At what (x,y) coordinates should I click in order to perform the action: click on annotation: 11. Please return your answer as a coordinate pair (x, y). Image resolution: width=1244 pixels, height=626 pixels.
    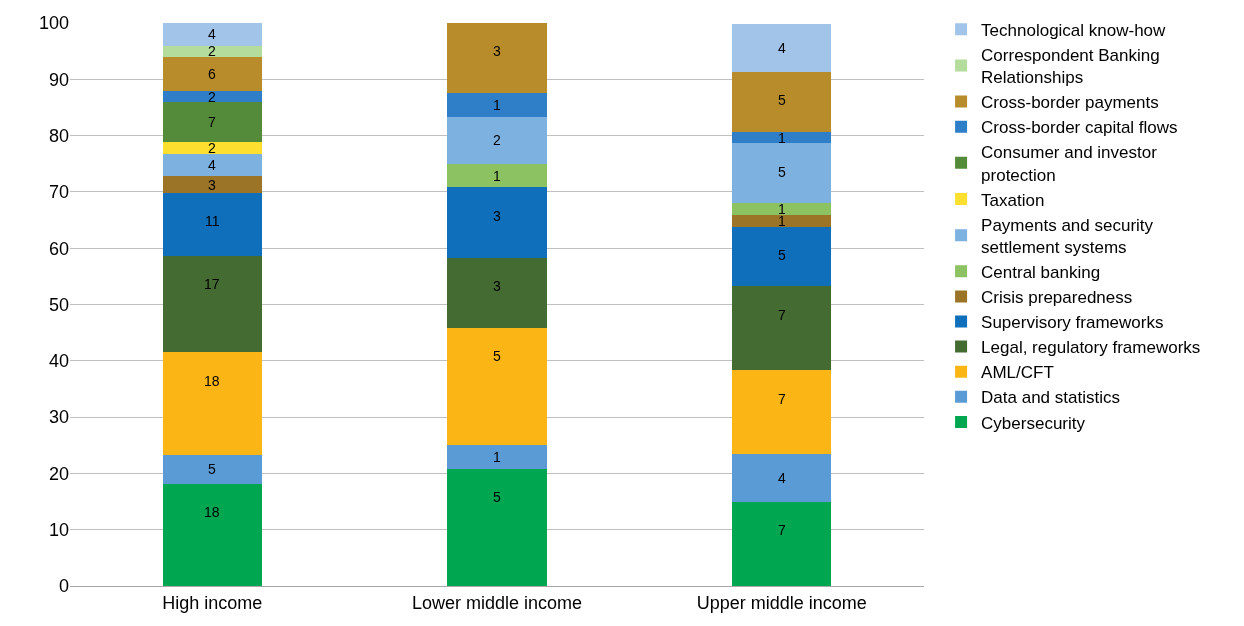
    Looking at the image, I should click on (212, 221).